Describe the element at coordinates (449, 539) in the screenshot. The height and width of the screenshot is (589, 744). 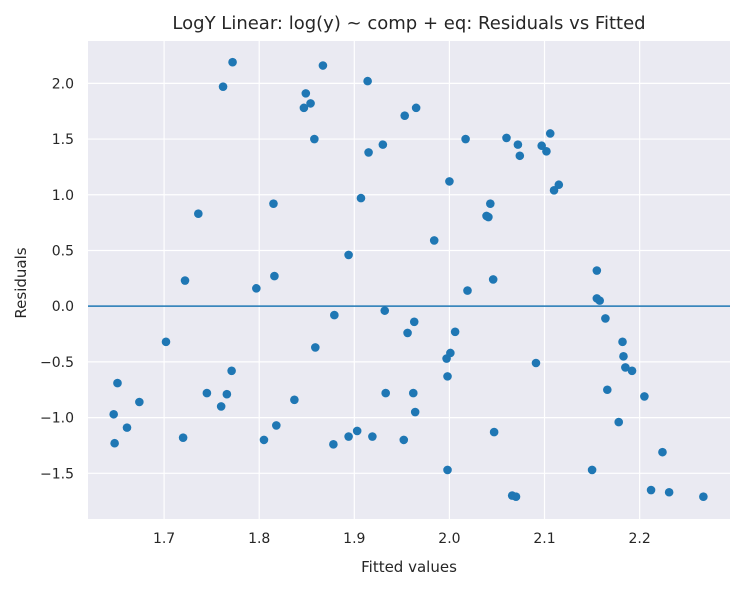
I see `x-tick-label: 2.0` at that location.